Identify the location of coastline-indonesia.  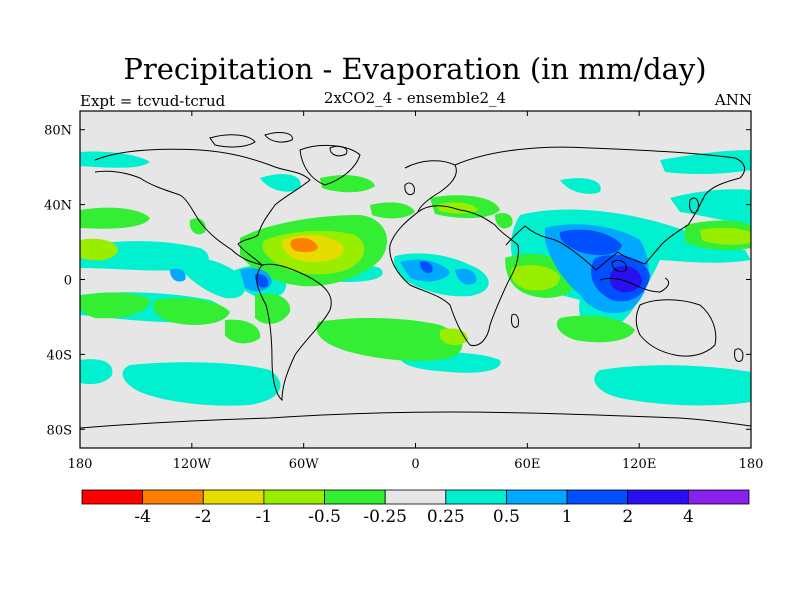
(634, 276).